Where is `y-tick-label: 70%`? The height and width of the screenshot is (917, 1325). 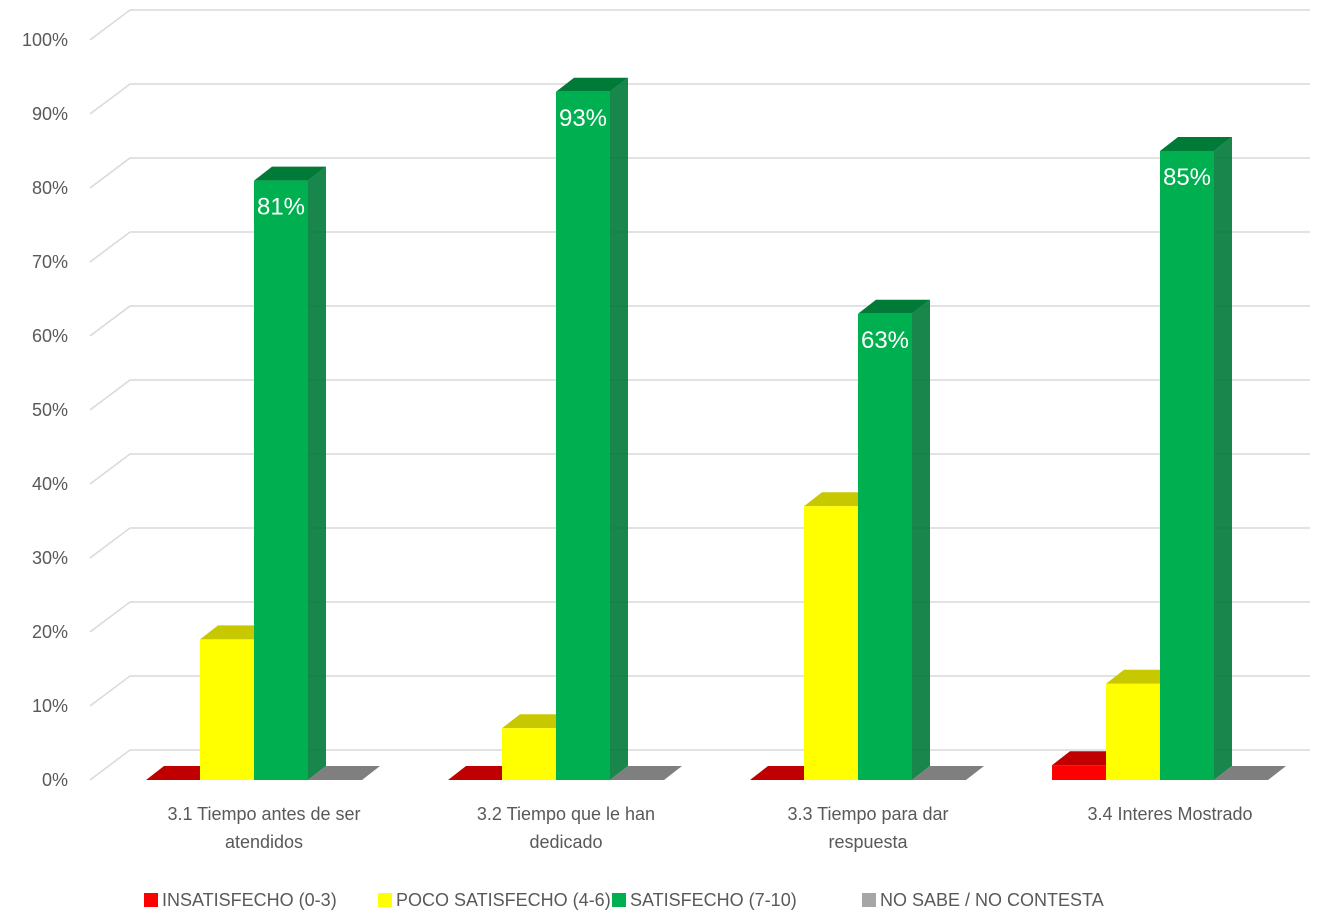 y-tick-label: 70% is located at coordinates (50, 262).